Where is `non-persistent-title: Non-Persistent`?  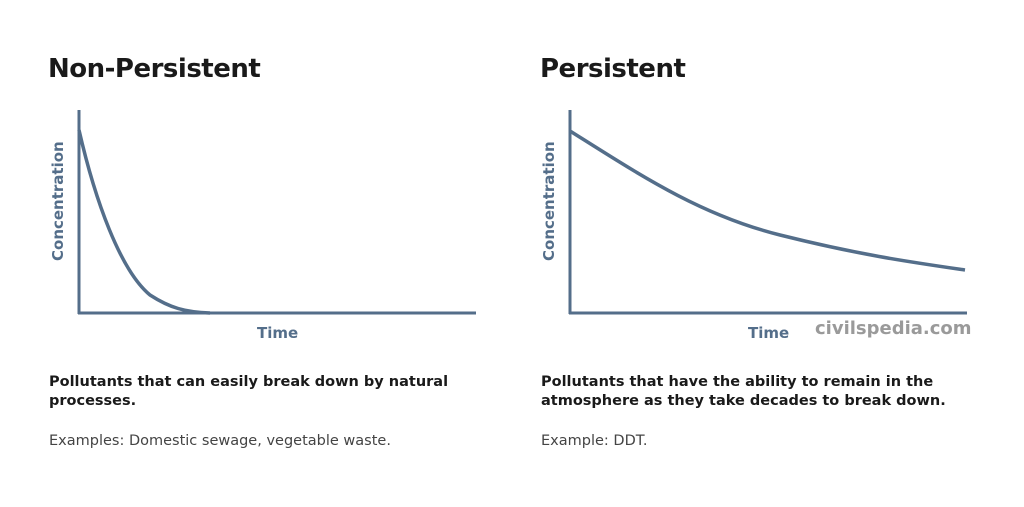
non-persistent-title: Non-Persistent is located at coordinates (154, 69).